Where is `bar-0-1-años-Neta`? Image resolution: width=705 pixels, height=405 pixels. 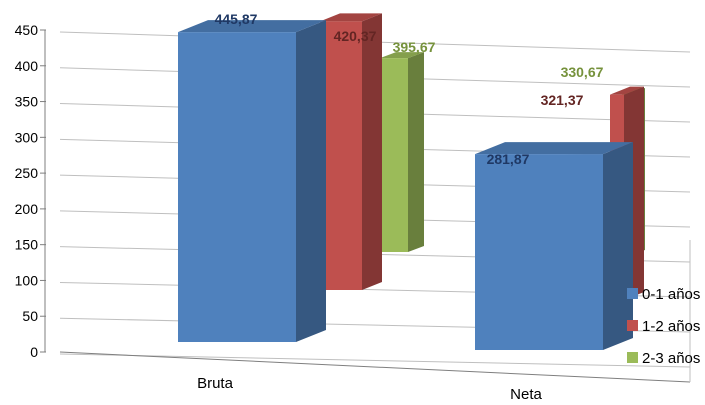
bar-0-1-años-Neta is located at coordinates (554, 246).